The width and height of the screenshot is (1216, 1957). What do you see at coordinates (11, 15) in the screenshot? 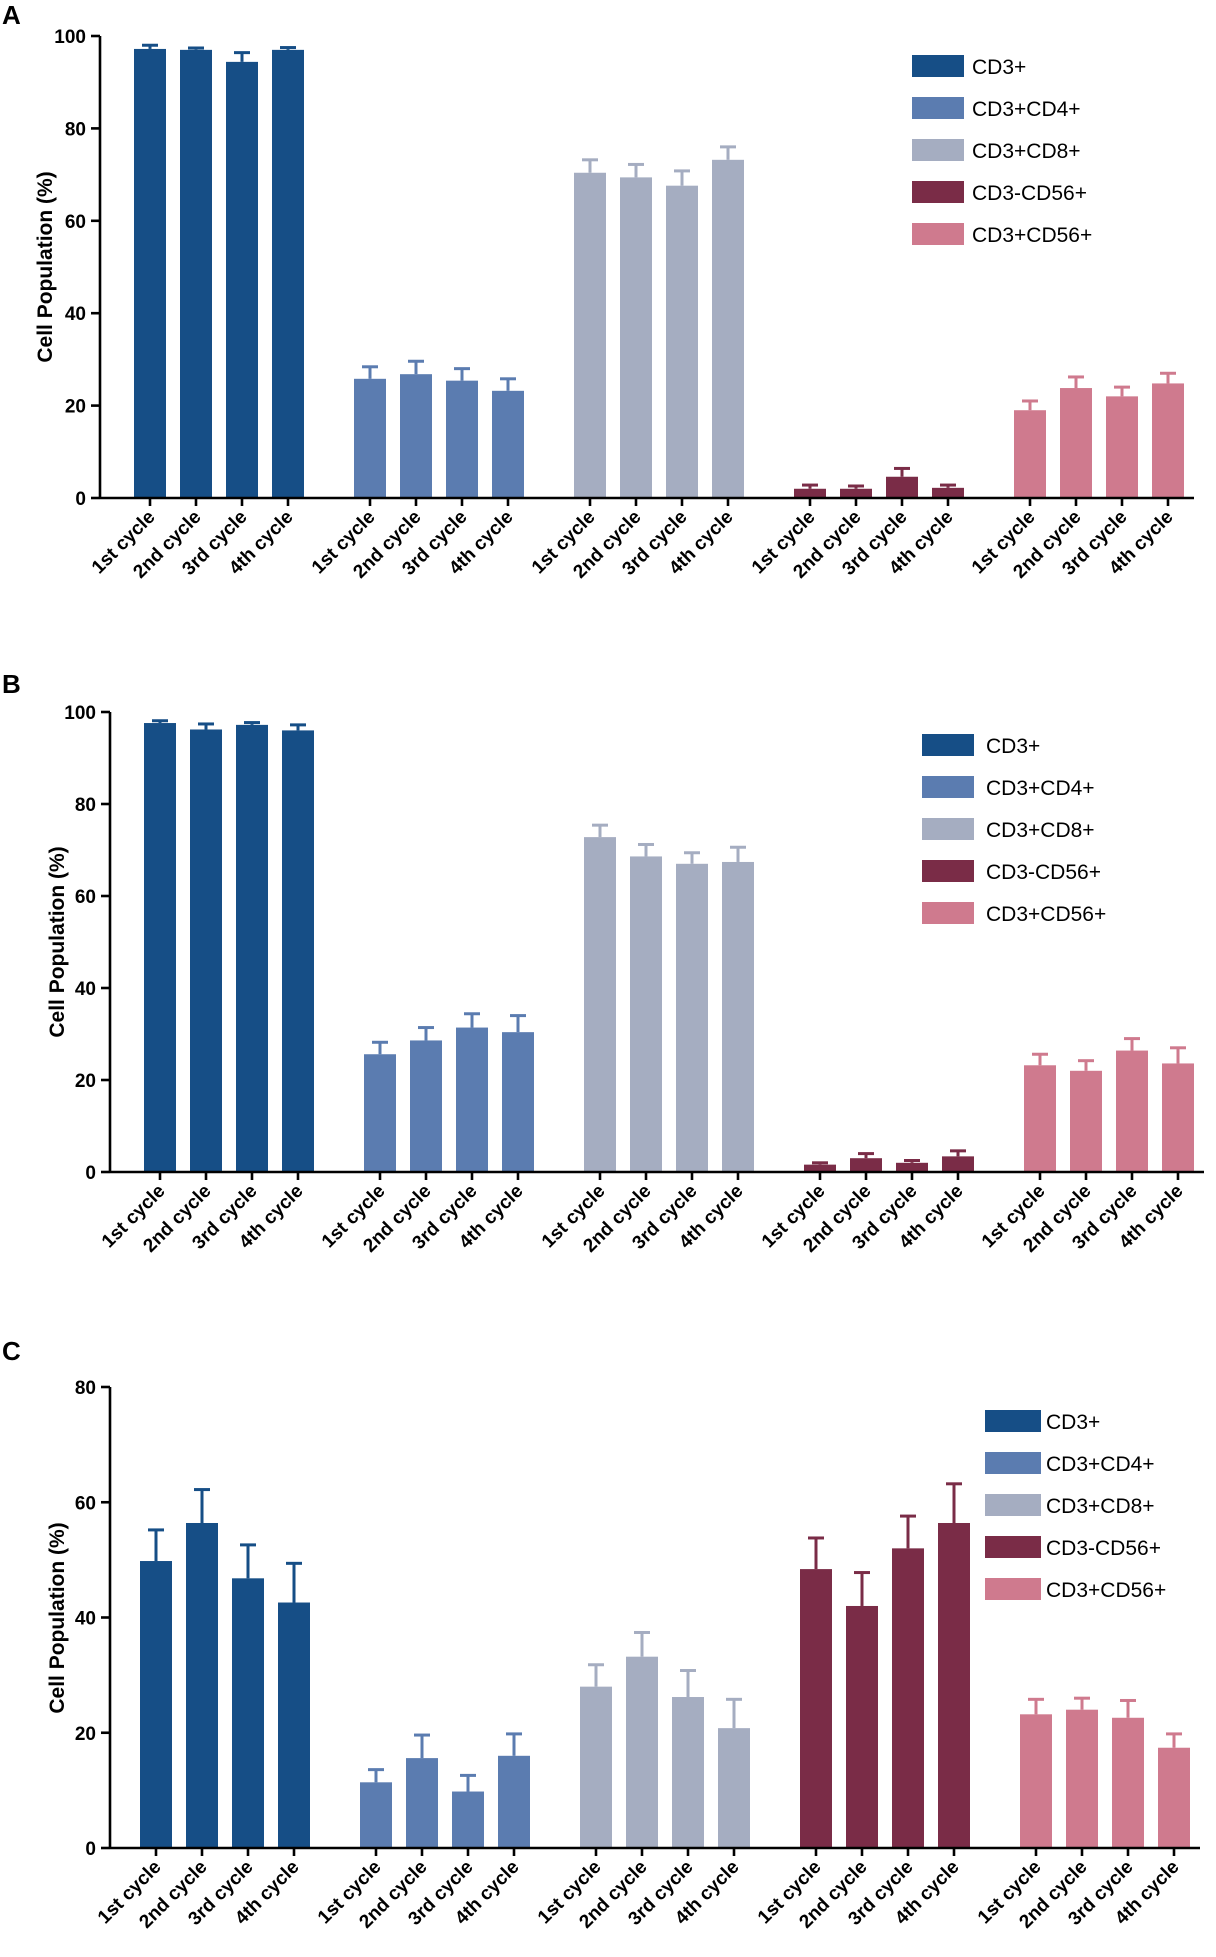
I see `panel-letter: A` at bounding box center [11, 15].